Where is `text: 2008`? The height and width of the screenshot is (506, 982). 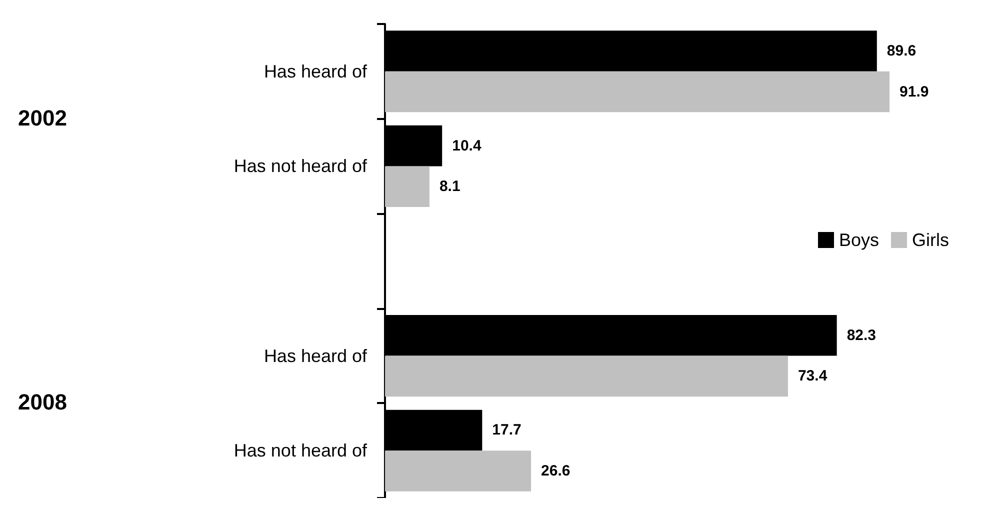 text: 2008 is located at coordinates (42, 402).